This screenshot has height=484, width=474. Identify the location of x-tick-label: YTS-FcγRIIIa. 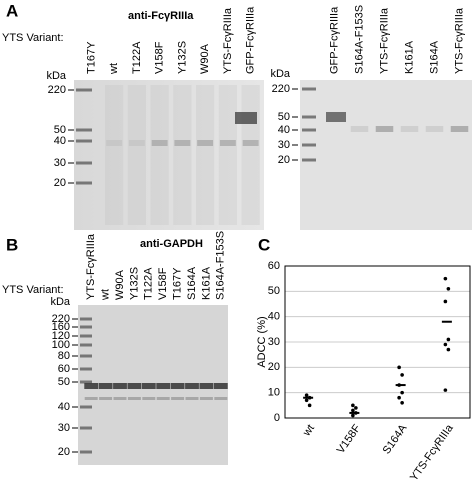
(432, 453).